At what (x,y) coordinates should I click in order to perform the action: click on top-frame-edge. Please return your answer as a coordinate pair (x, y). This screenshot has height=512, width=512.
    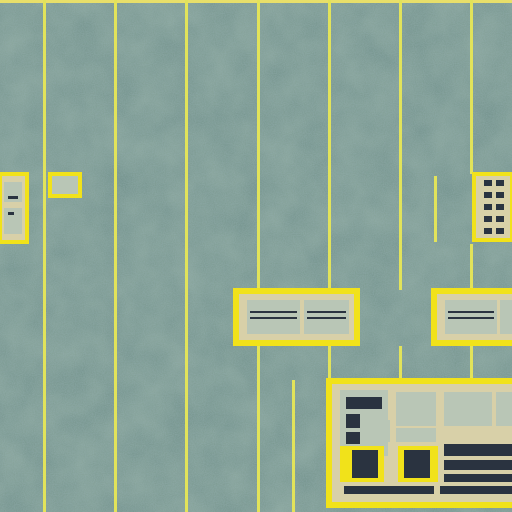
    Looking at the image, I should click on (256, 1).